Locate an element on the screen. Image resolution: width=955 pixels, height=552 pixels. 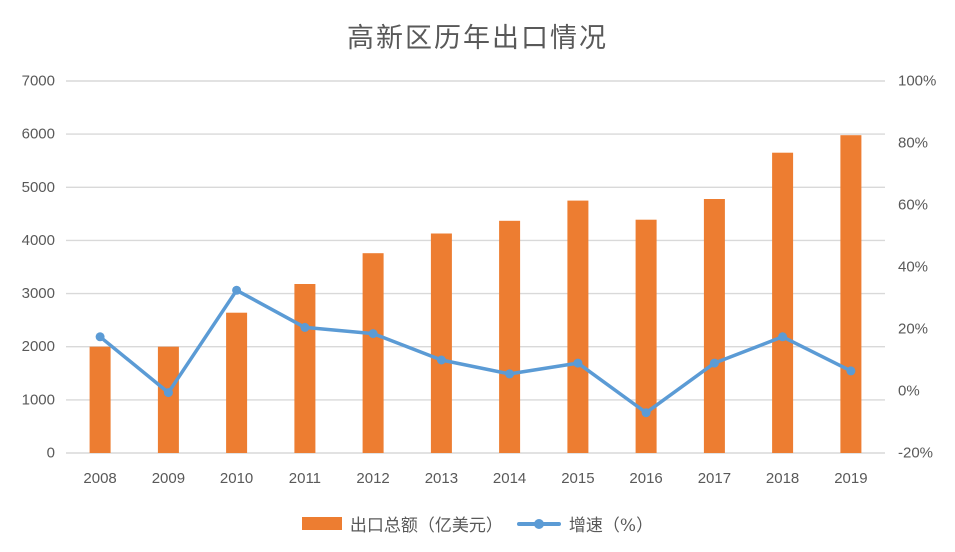
left-axis-tick-labels: 0 1000 2000 3000 4000 5000 6000 7000 is located at coordinates (38, 267).